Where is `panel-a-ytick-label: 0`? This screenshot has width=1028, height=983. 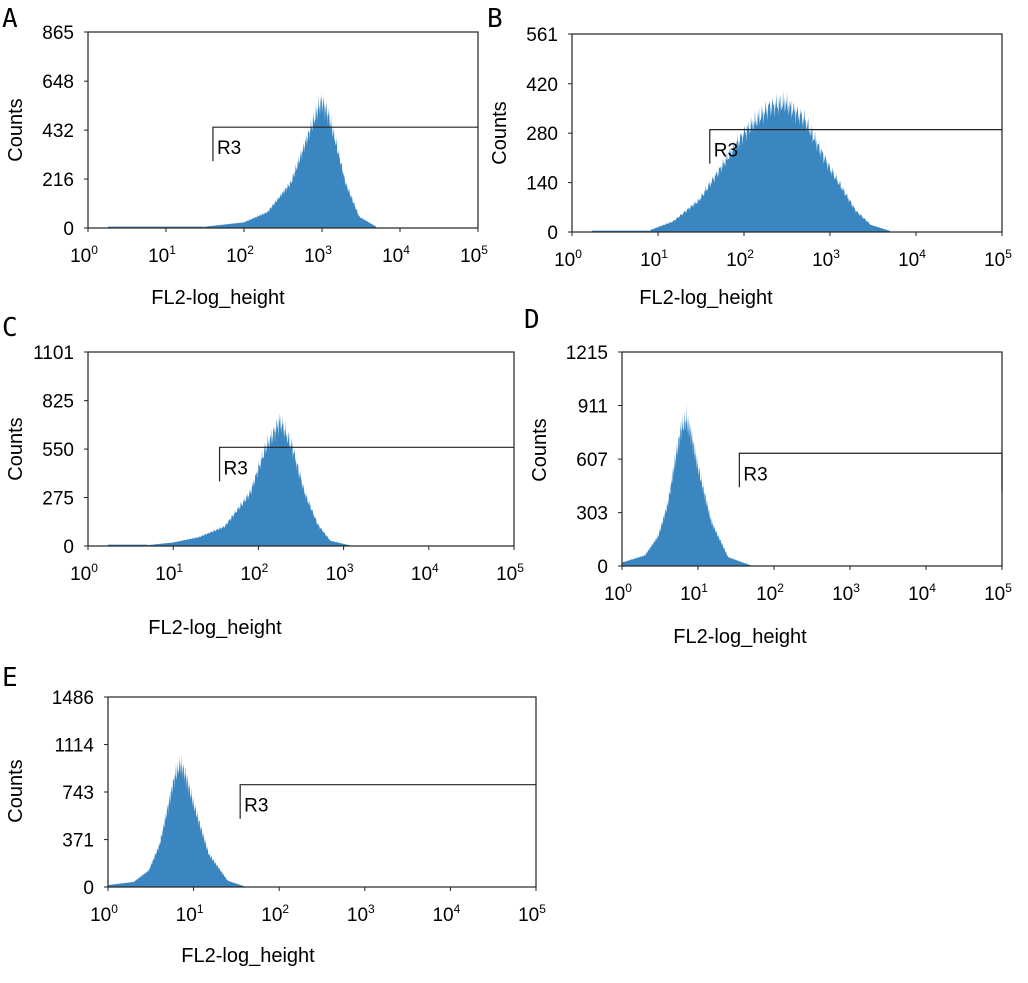 panel-a-ytick-label: 0 is located at coordinates (68, 229).